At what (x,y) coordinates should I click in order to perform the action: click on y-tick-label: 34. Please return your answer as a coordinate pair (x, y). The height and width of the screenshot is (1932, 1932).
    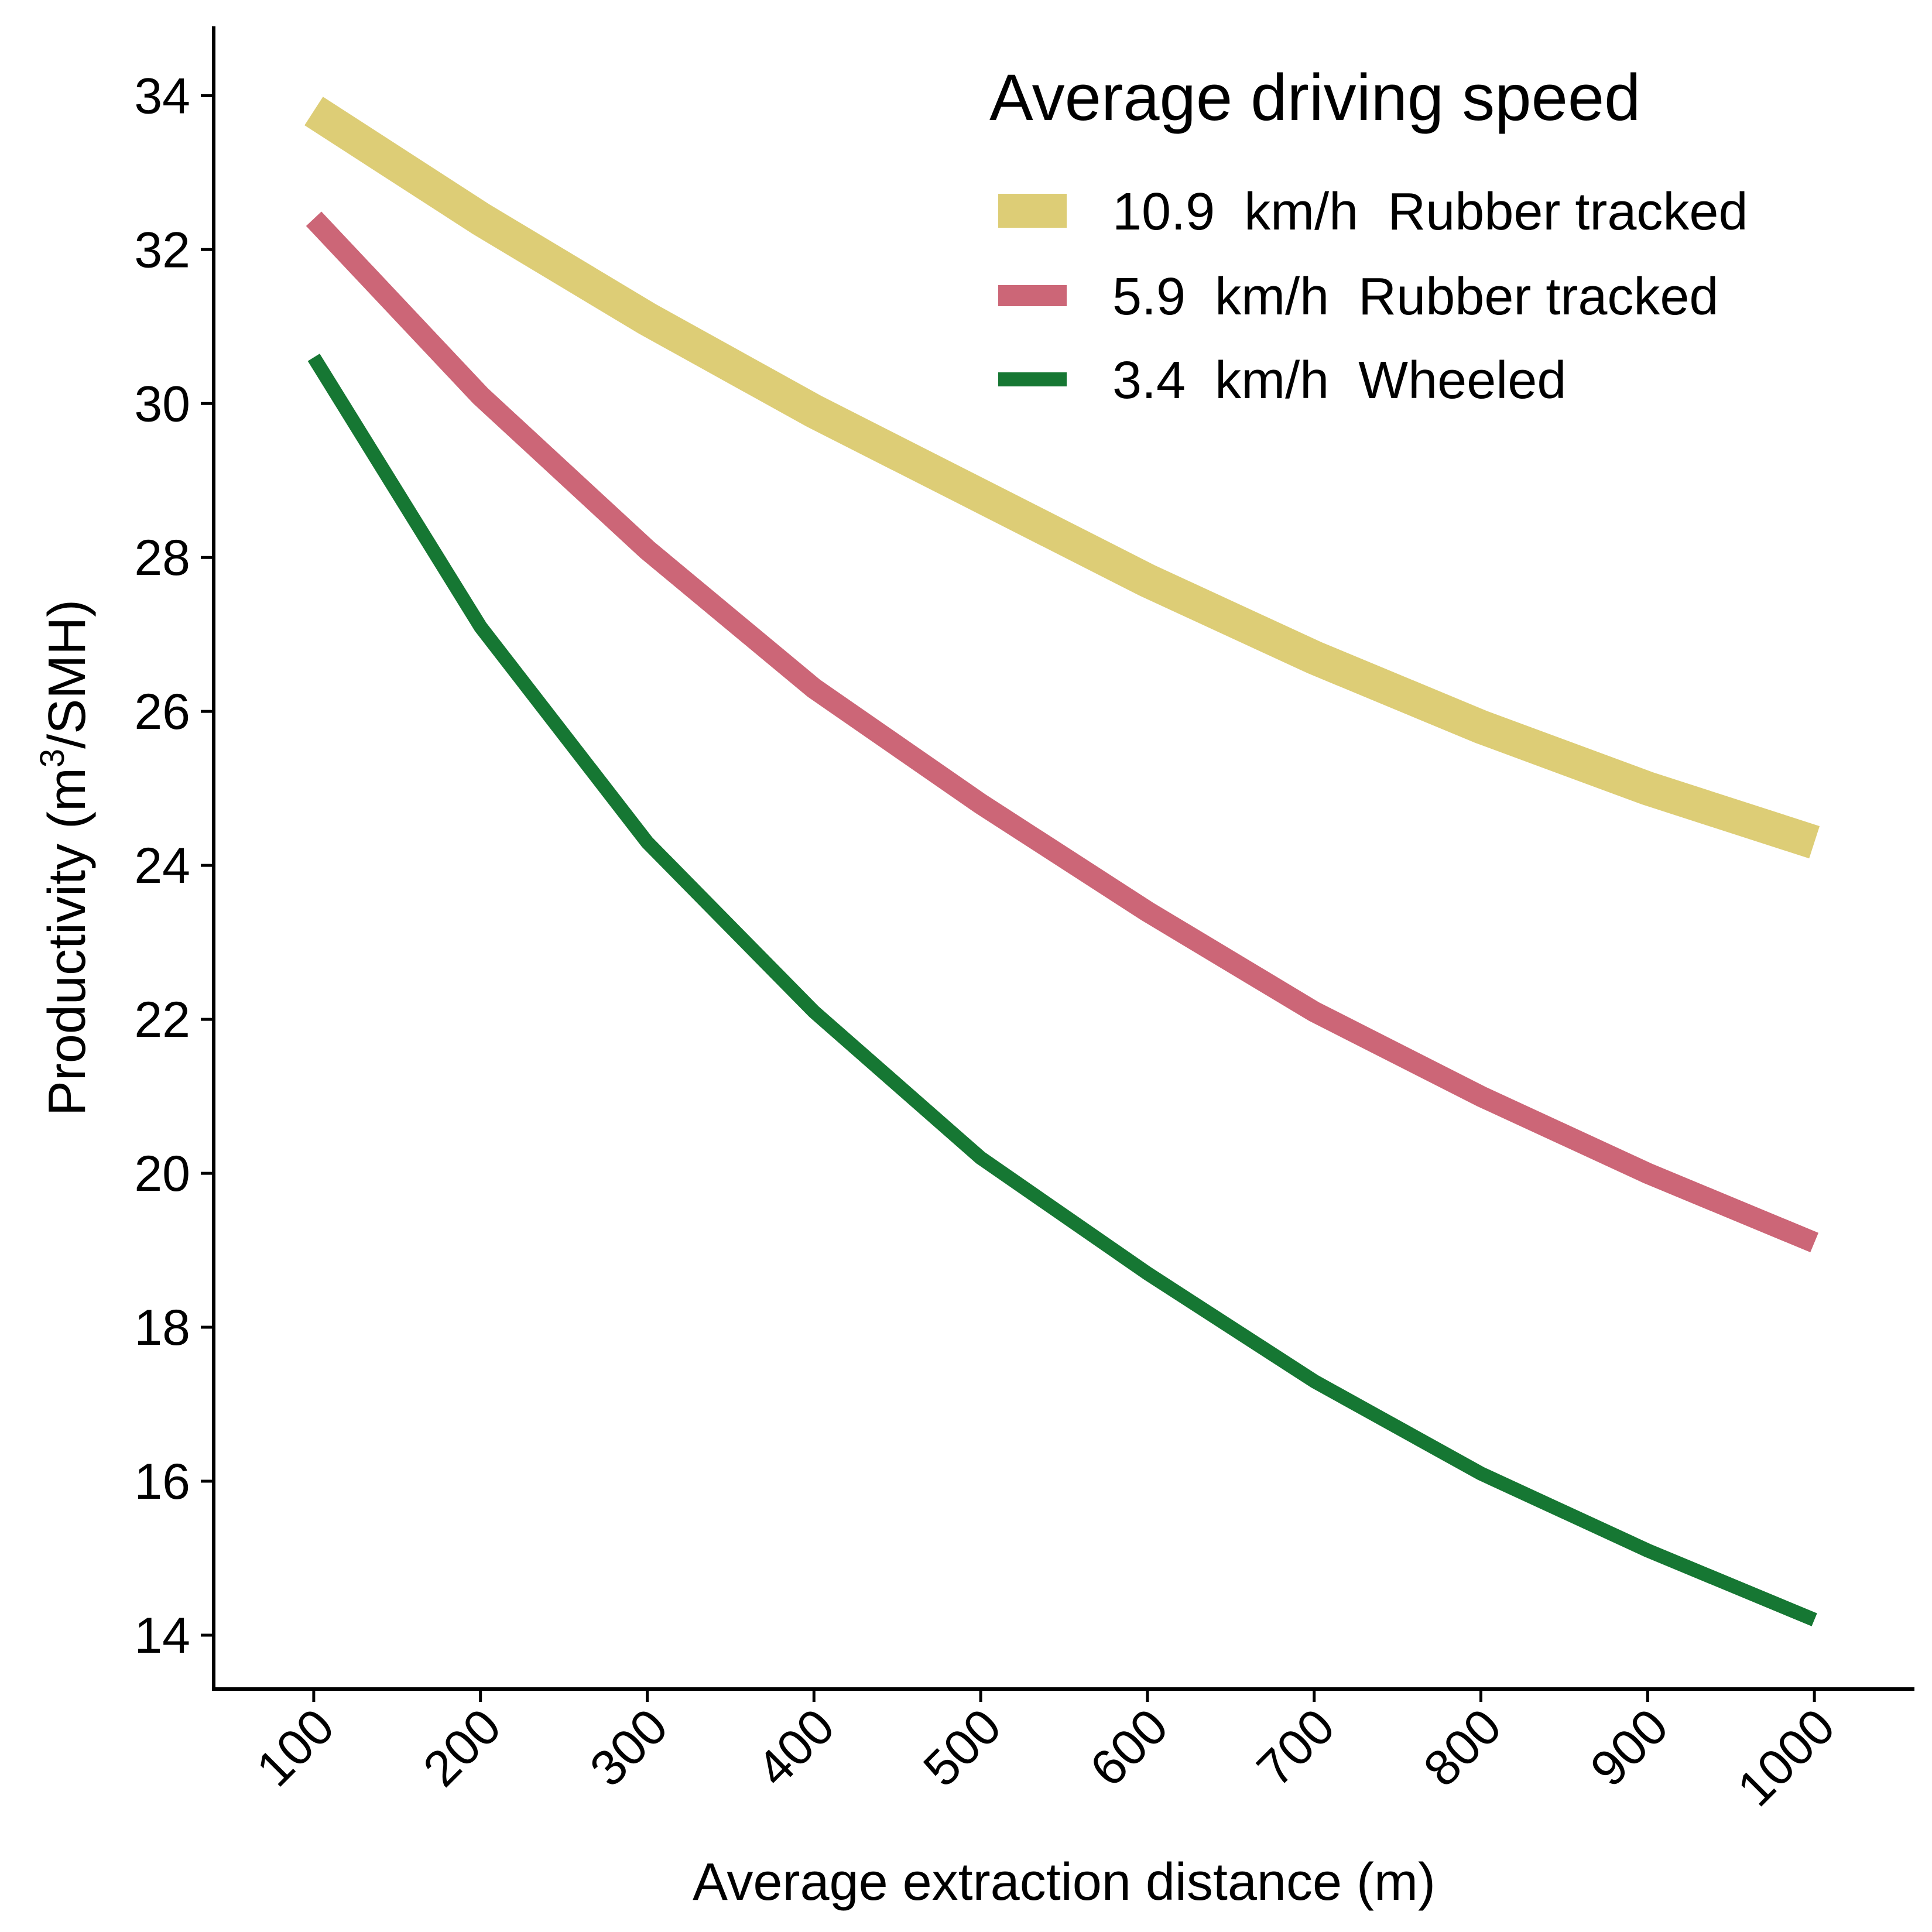
    Looking at the image, I should click on (162, 96).